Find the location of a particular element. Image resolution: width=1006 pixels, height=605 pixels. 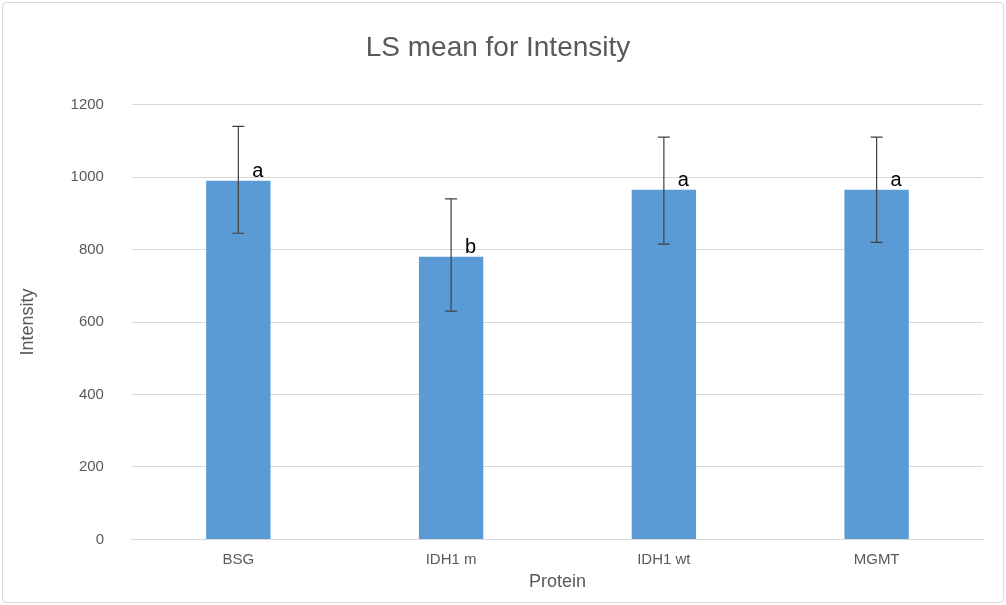

y-tick-label: 0 is located at coordinates (99, 538).